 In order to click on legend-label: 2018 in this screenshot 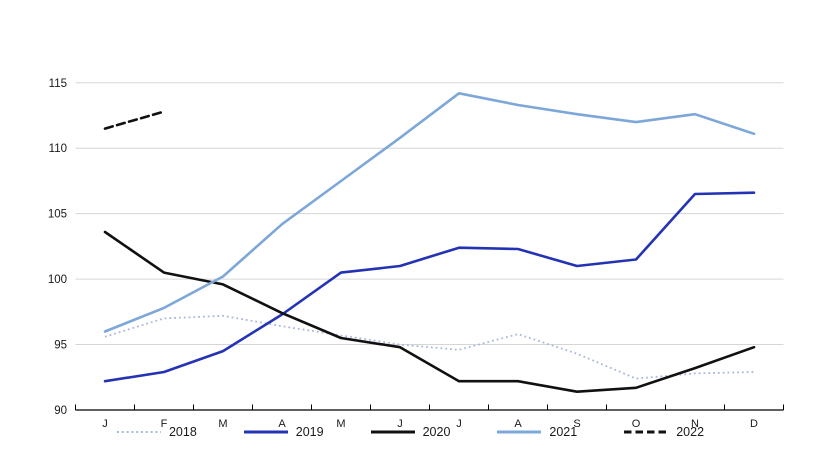, I will do `click(182, 432)`.